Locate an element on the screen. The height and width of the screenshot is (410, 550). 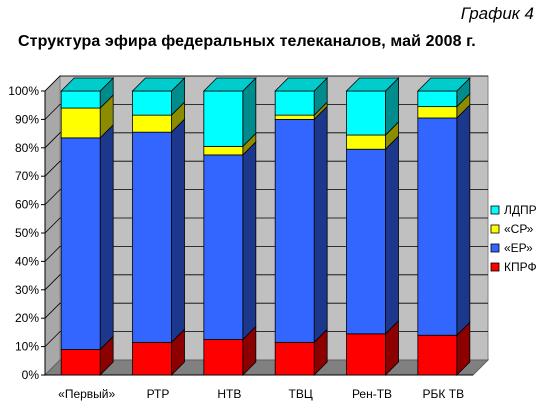
y-tick-label: 30% is located at coordinates (27, 290).